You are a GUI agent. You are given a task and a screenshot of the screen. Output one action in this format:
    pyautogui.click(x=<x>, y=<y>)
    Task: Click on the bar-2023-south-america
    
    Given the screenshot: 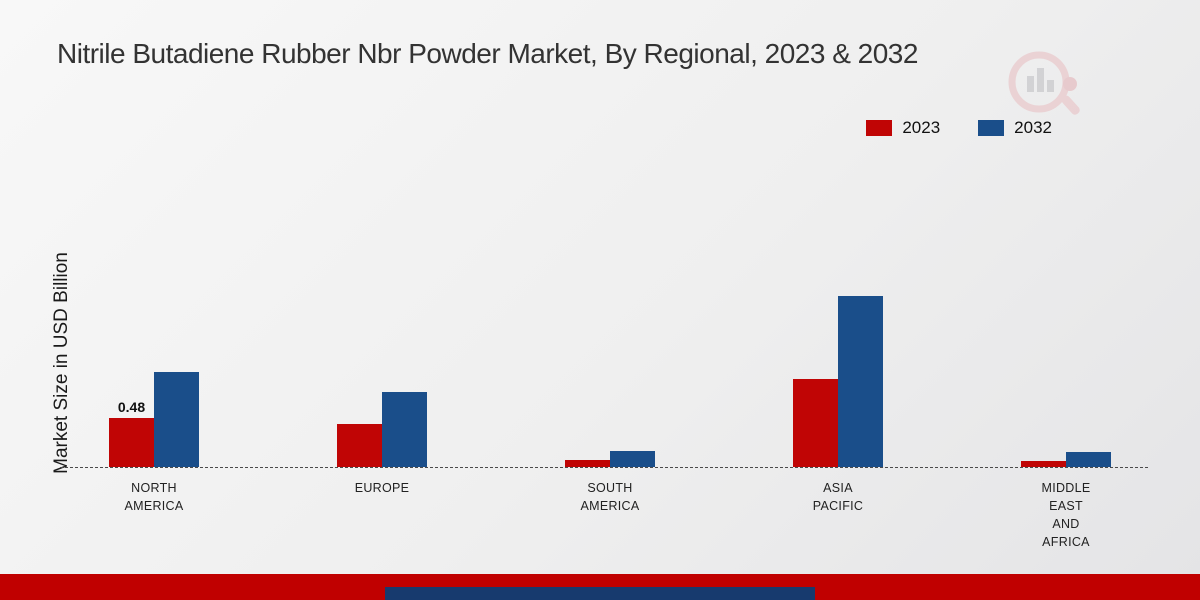 What is the action you would take?
    pyautogui.click(x=587, y=463)
    